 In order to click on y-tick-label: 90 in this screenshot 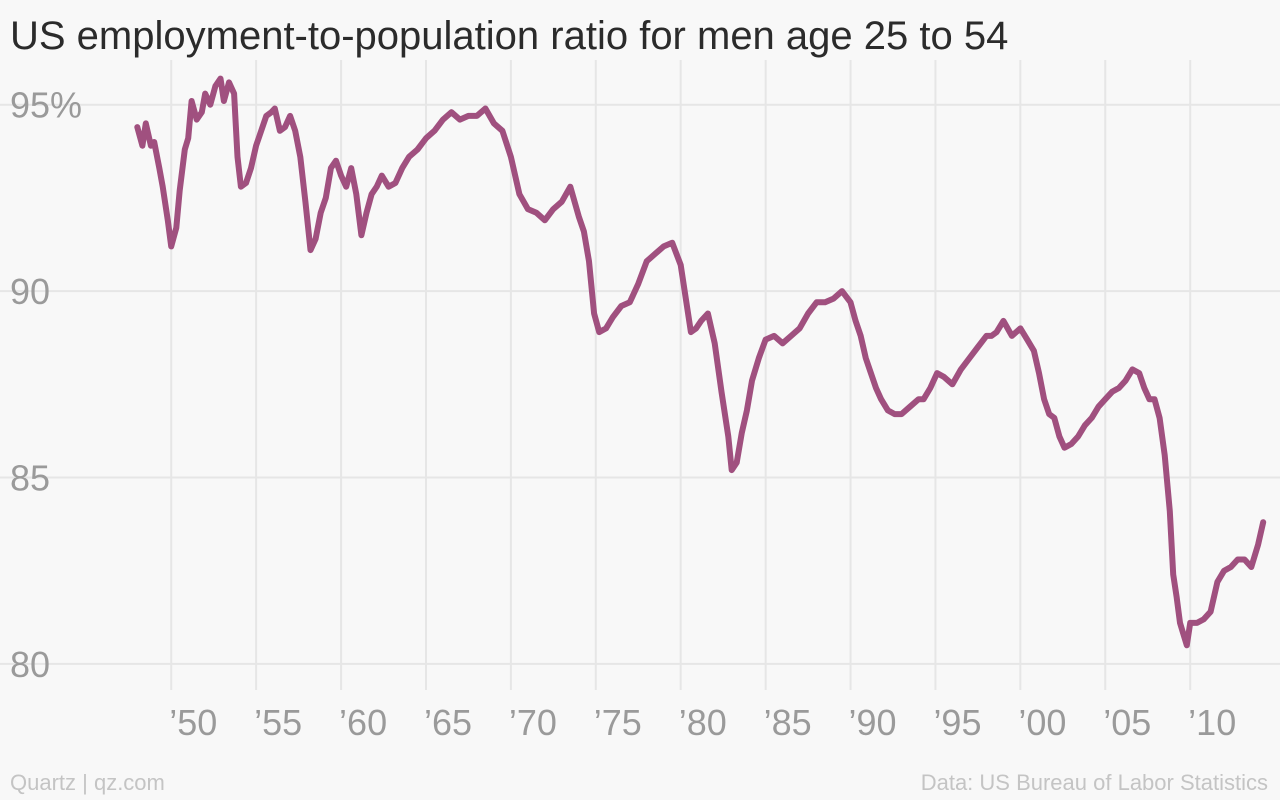, I will do `click(30, 291)`.